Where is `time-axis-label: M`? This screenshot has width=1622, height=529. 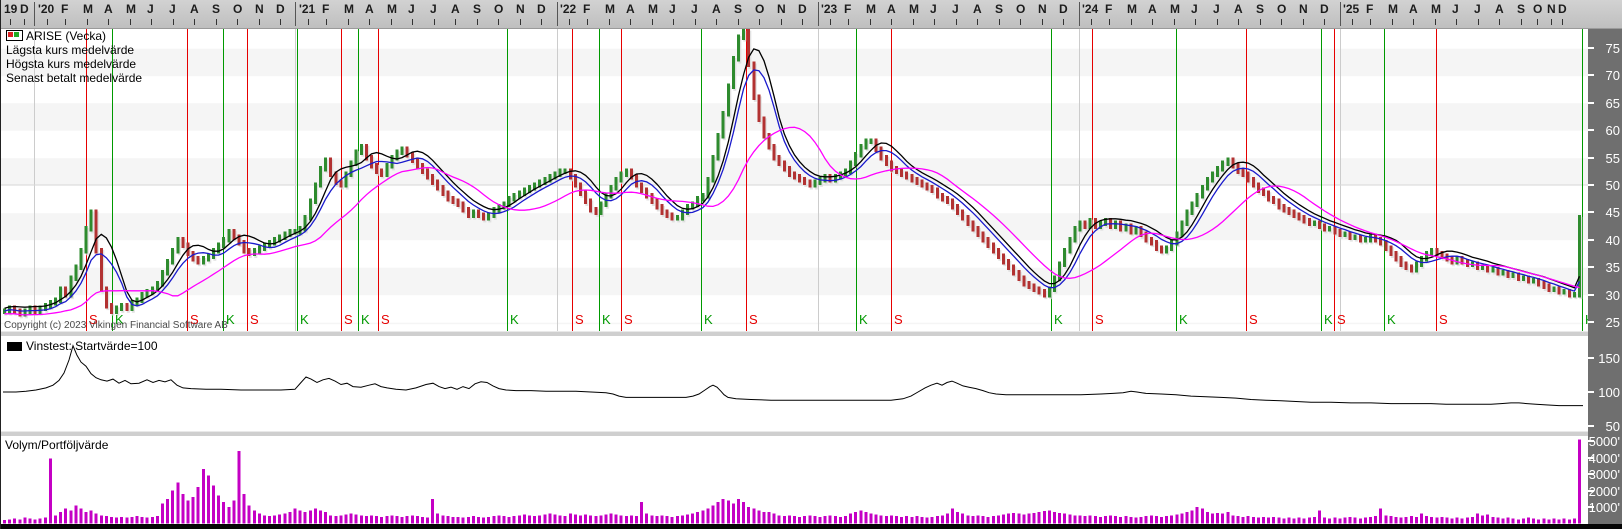 time-axis-label: M is located at coordinates (1175, 9).